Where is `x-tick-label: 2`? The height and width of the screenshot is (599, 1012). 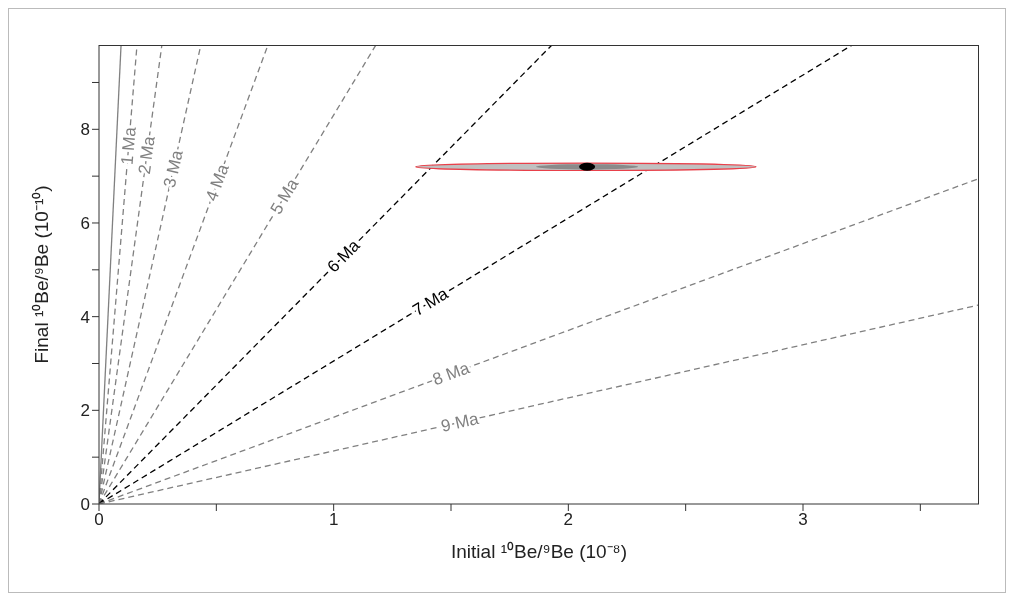
x-tick-label: 2 is located at coordinates (568, 520).